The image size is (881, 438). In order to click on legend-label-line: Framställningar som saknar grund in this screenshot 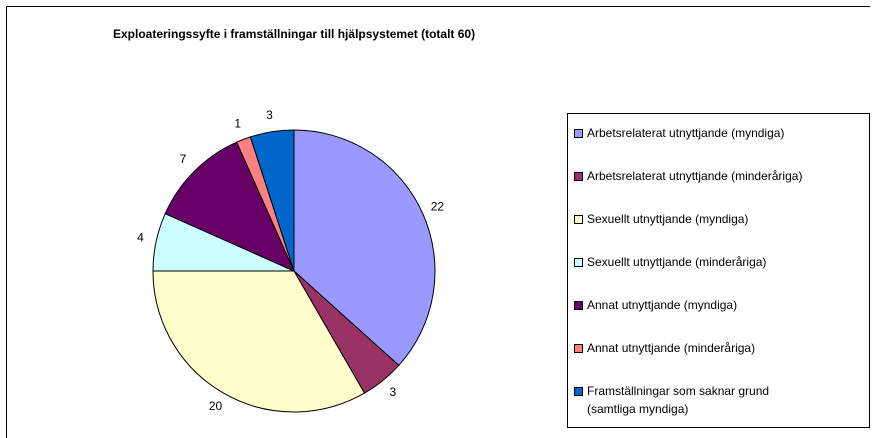, I will do `click(678, 391)`.